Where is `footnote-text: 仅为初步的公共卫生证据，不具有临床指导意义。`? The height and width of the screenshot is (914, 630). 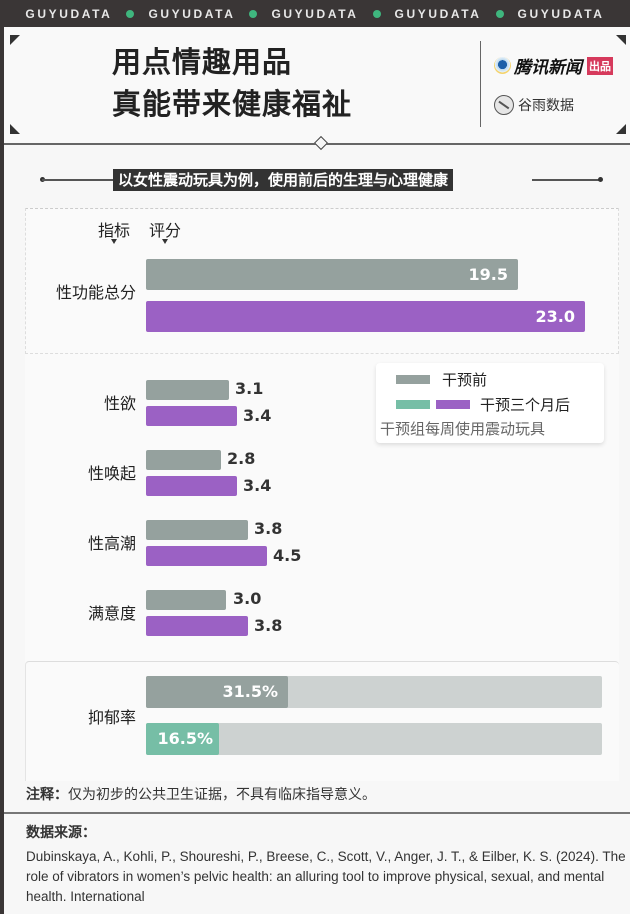 footnote-text: 仅为初步的公共卫生证据，不具有临床指导意义。 is located at coordinates (222, 795).